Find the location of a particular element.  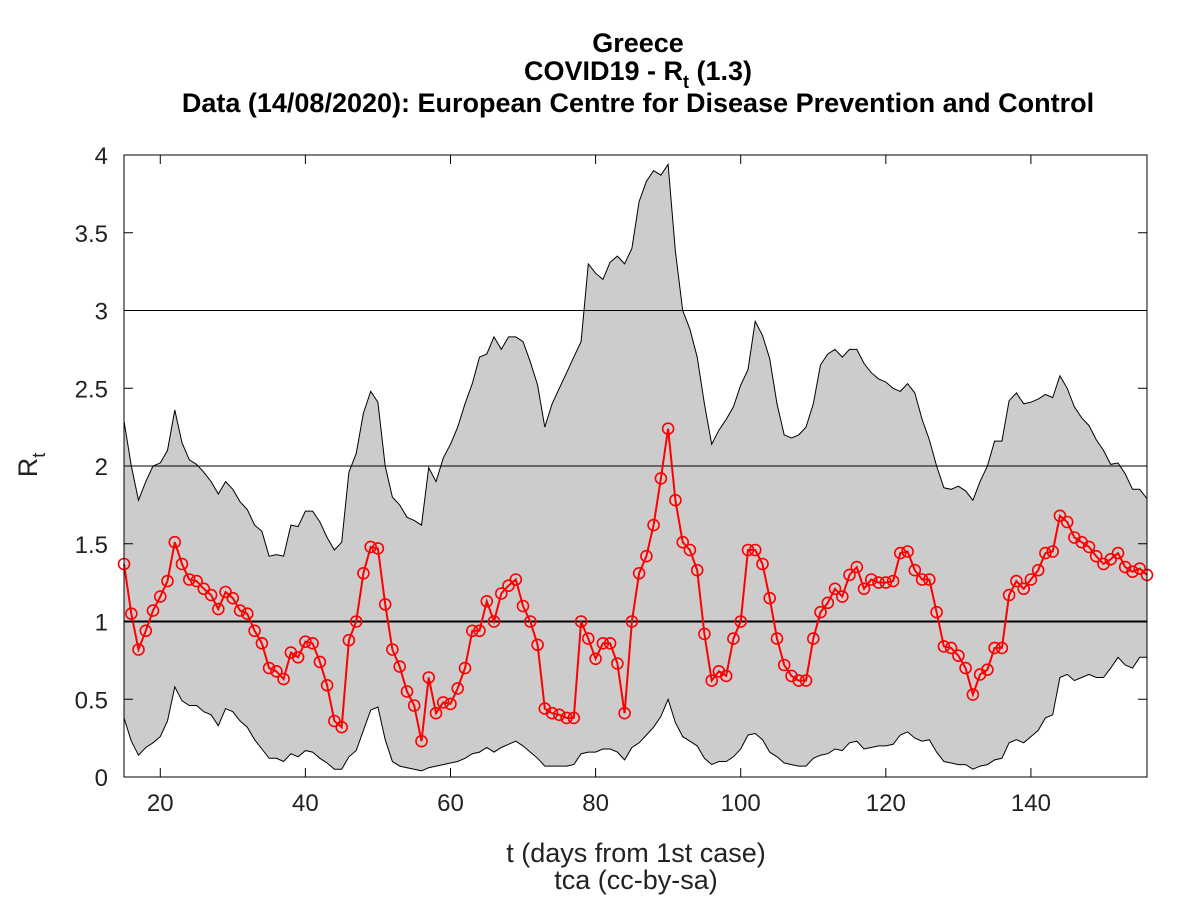

x-tick-label: 140 is located at coordinates (1031, 803).